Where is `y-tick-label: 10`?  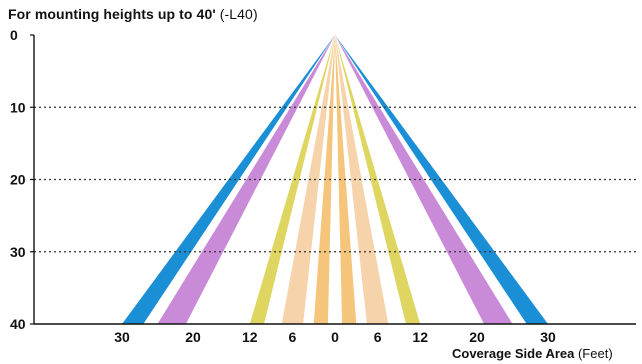 y-tick-label: 10 is located at coordinates (18, 107).